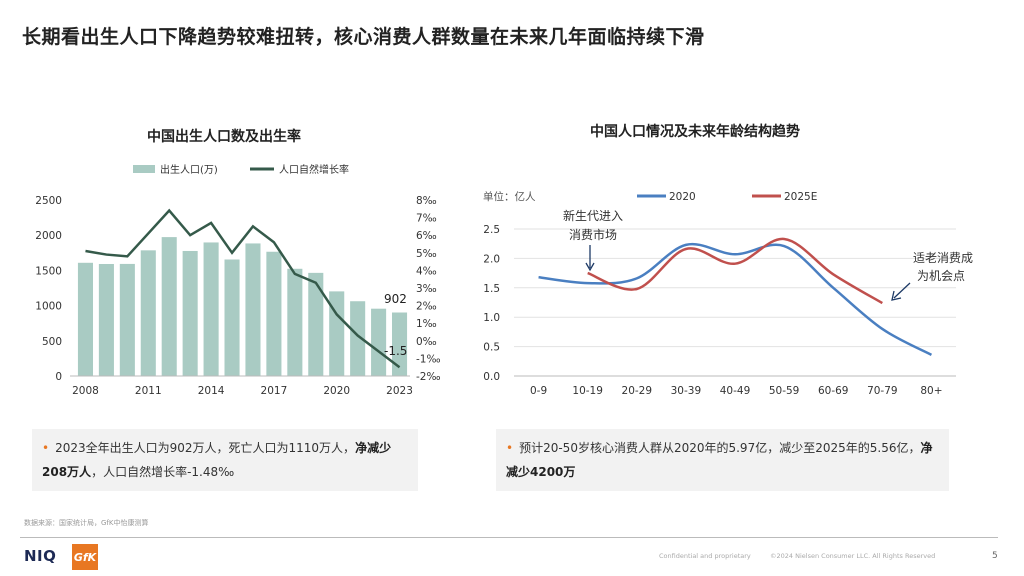 This screenshot has width=1024, height=576. I want to click on bar-2015, so click(232, 317).